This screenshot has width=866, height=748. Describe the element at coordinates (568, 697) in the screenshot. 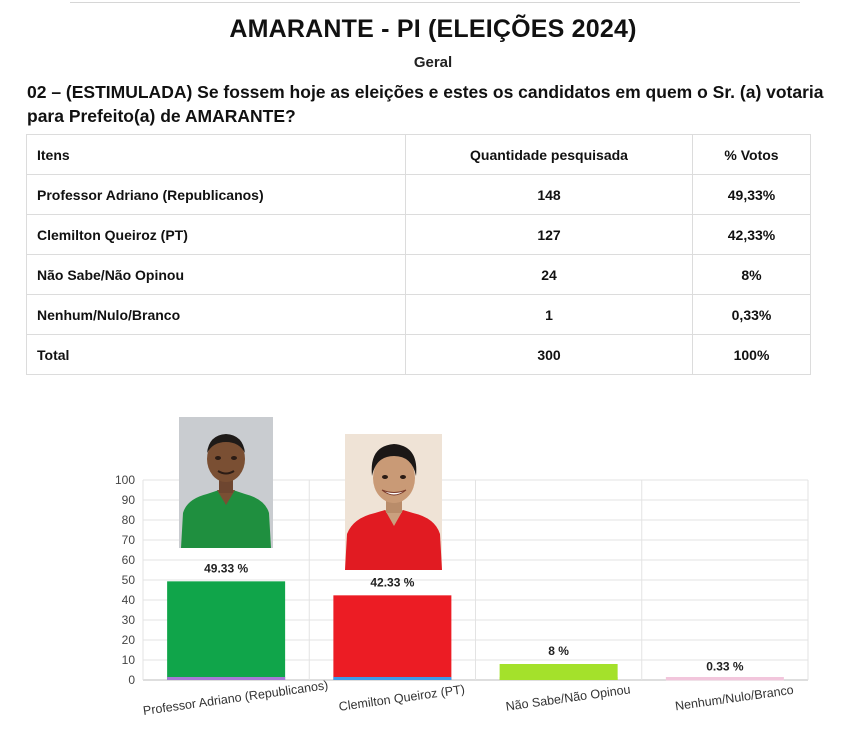

I see `x-tick-label: Não Sabe/Não Opinou` at that location.